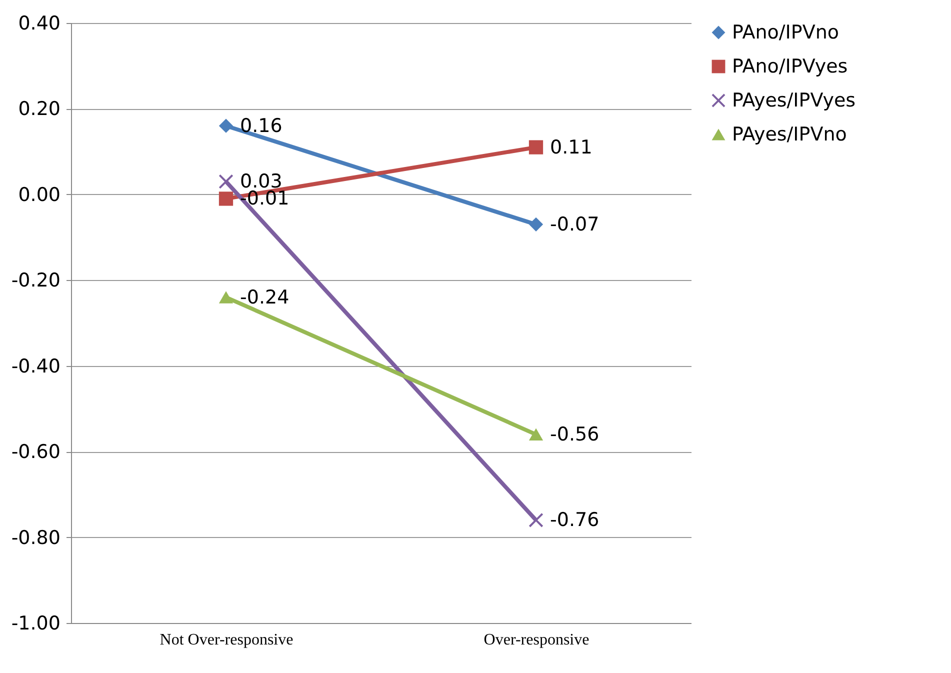 Image resolution: width=951 pixels, height=673 pixels. Describe the element at coordinates (537, 640) in the screenshot. I see `x-tick-label: Over-responsive` at that location.